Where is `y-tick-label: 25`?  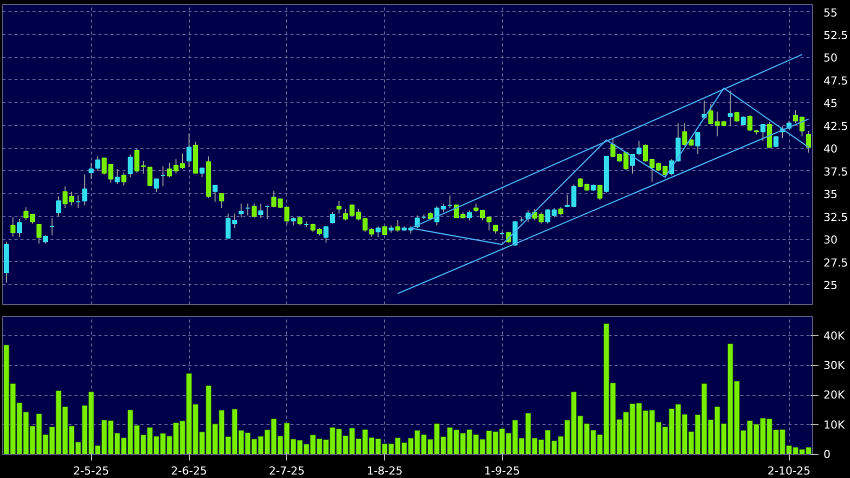
y-tick-label: 25 is located at coordinates (831, 285).